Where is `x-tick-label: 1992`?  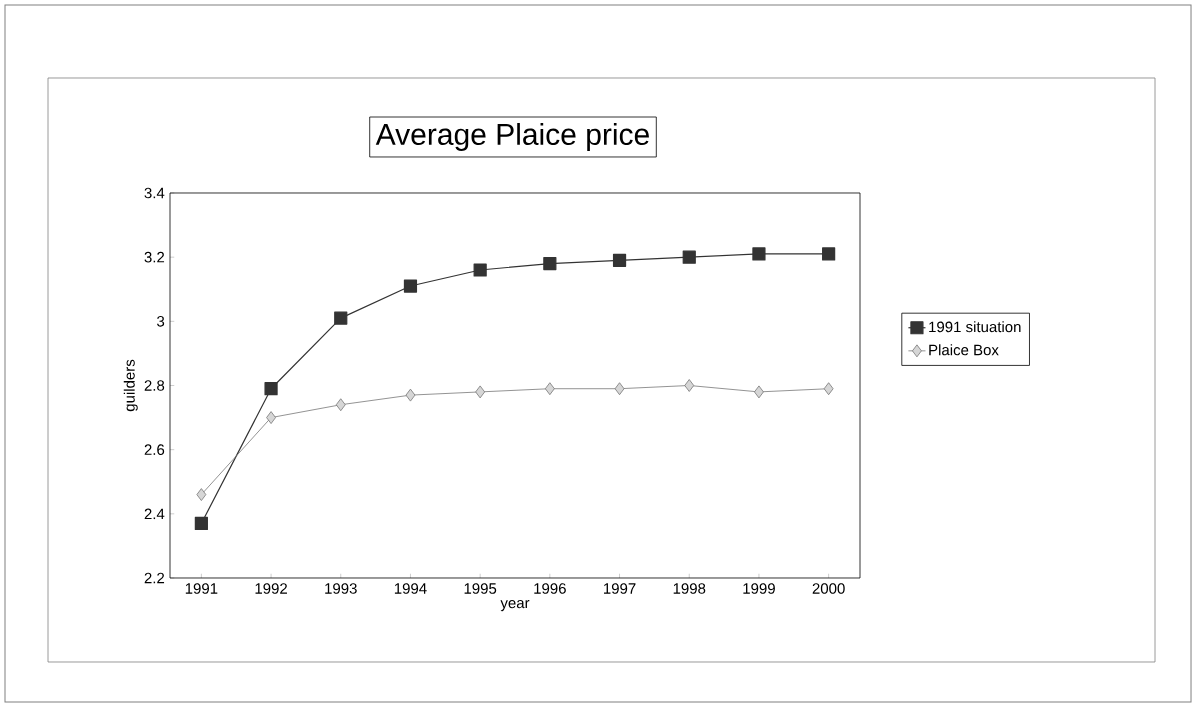 x-tick-label: 1992 is located at coordinates (271, 588).